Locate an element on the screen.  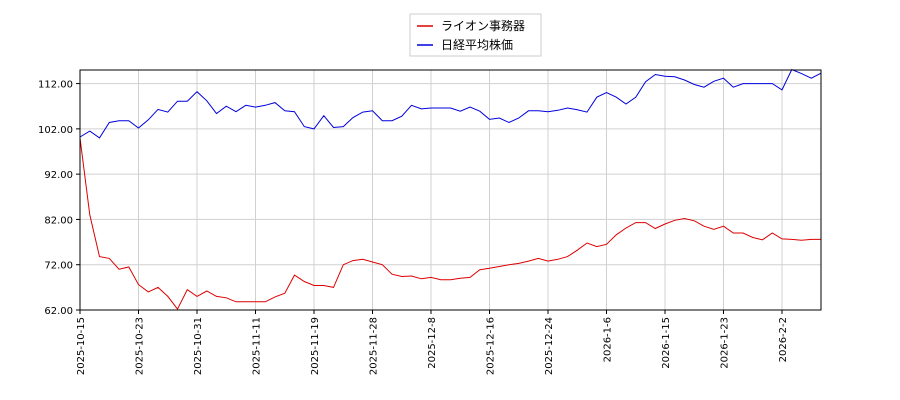
x-tick-label: 2025-12-8 is located at coordinates (432, 343).